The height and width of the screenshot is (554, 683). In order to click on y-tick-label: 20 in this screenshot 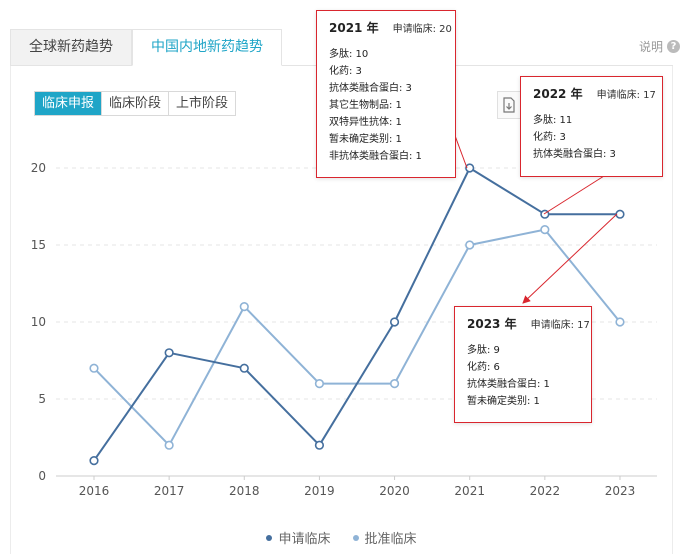, I will do `click(38, 168)`.